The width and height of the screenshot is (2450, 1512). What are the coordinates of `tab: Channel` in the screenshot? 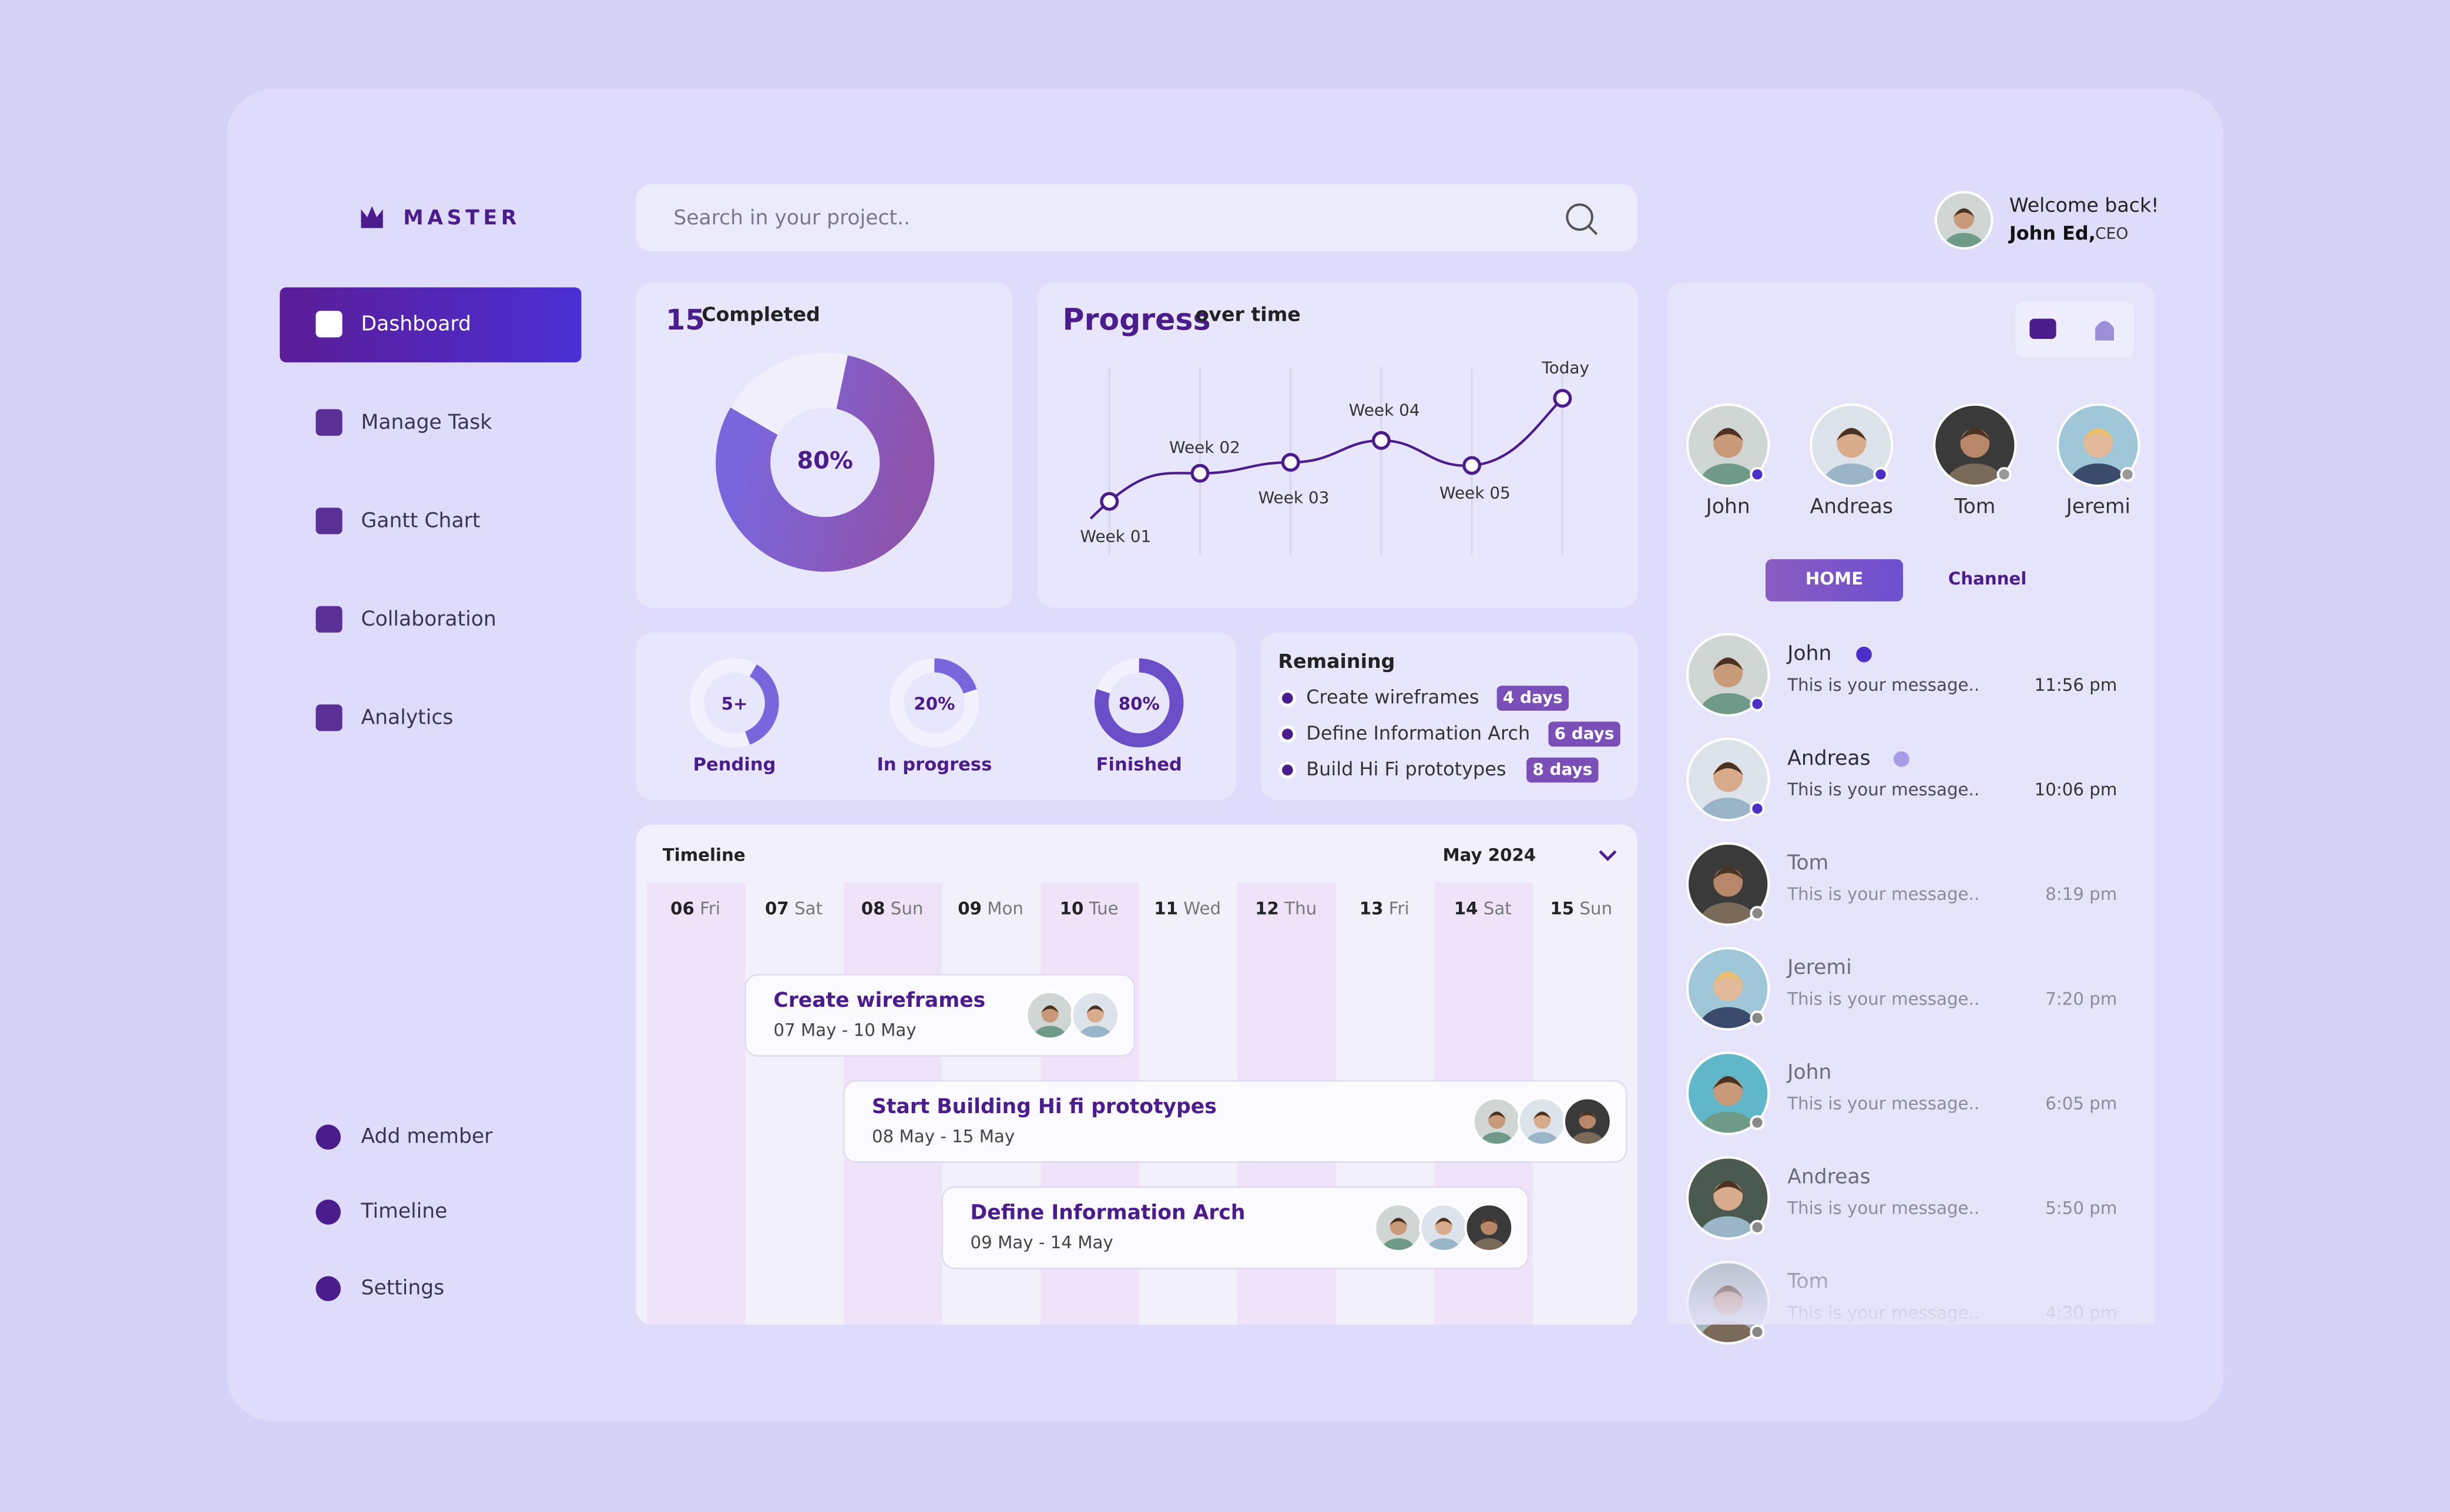 It's located at (1988, 579).